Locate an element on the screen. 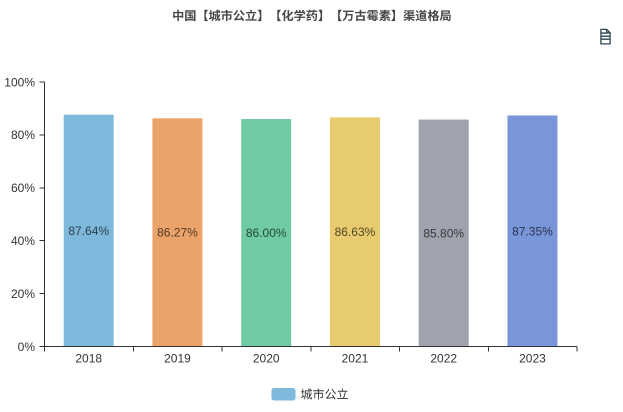 This screenshot has height=412, width=623. svg-text: 0% is located at coordinates (27, 347).